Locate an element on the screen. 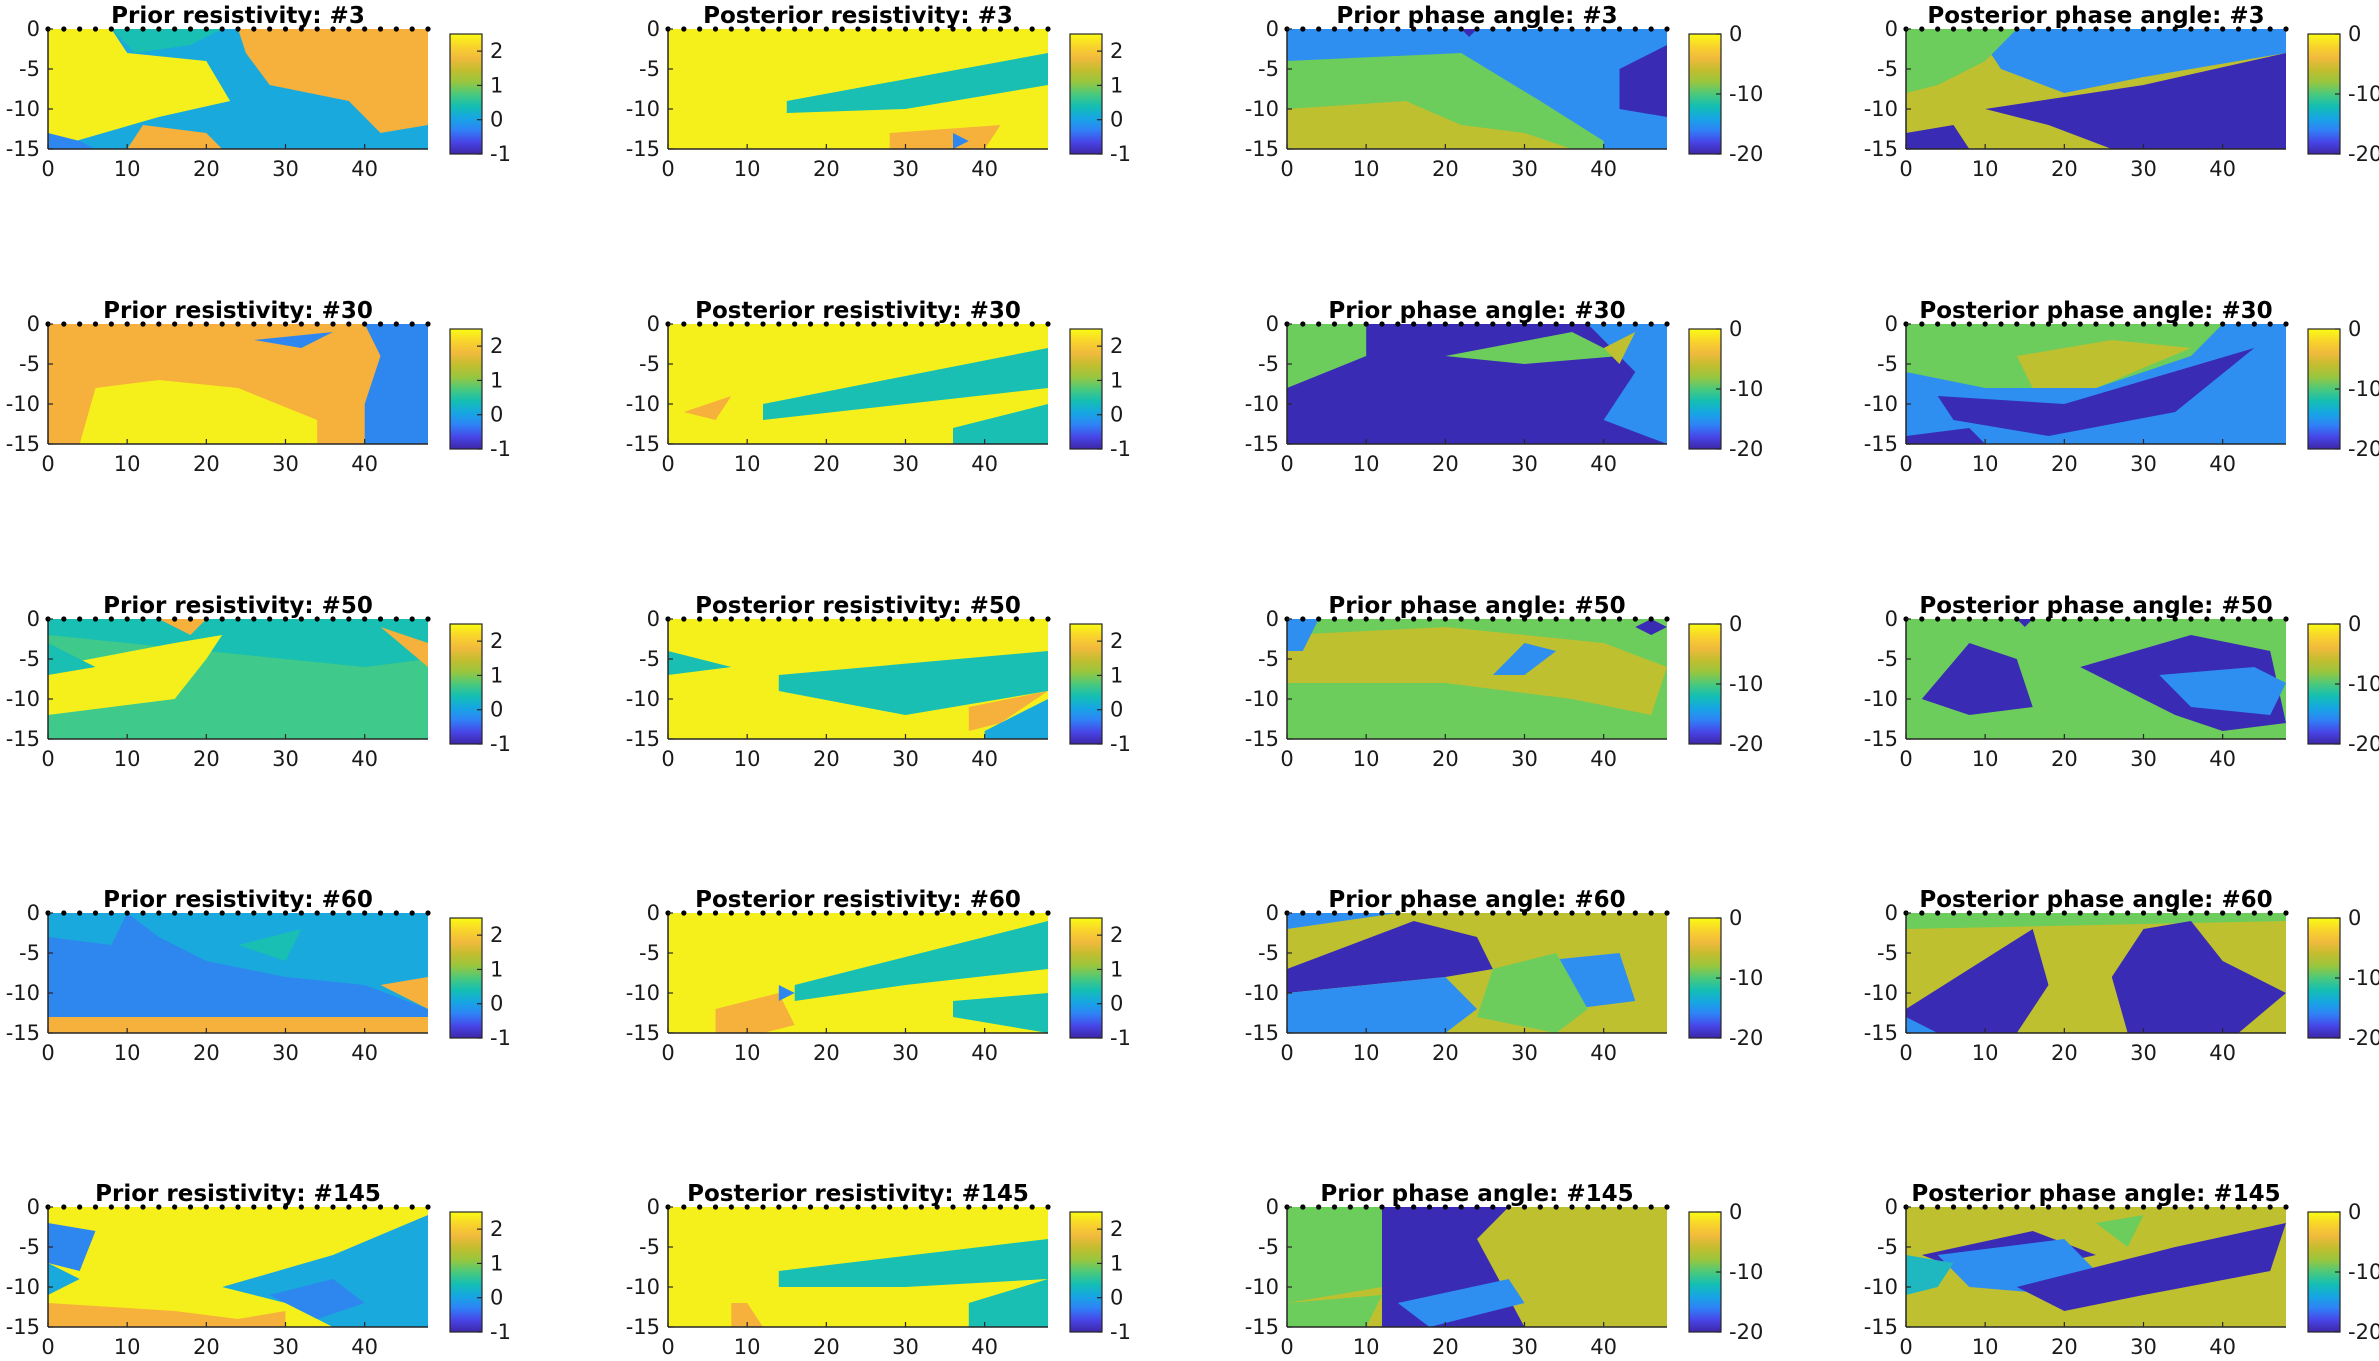 The image size is (2379, 1361). colorbar-tick-label: -20 is located at coordinates (1746, 154).